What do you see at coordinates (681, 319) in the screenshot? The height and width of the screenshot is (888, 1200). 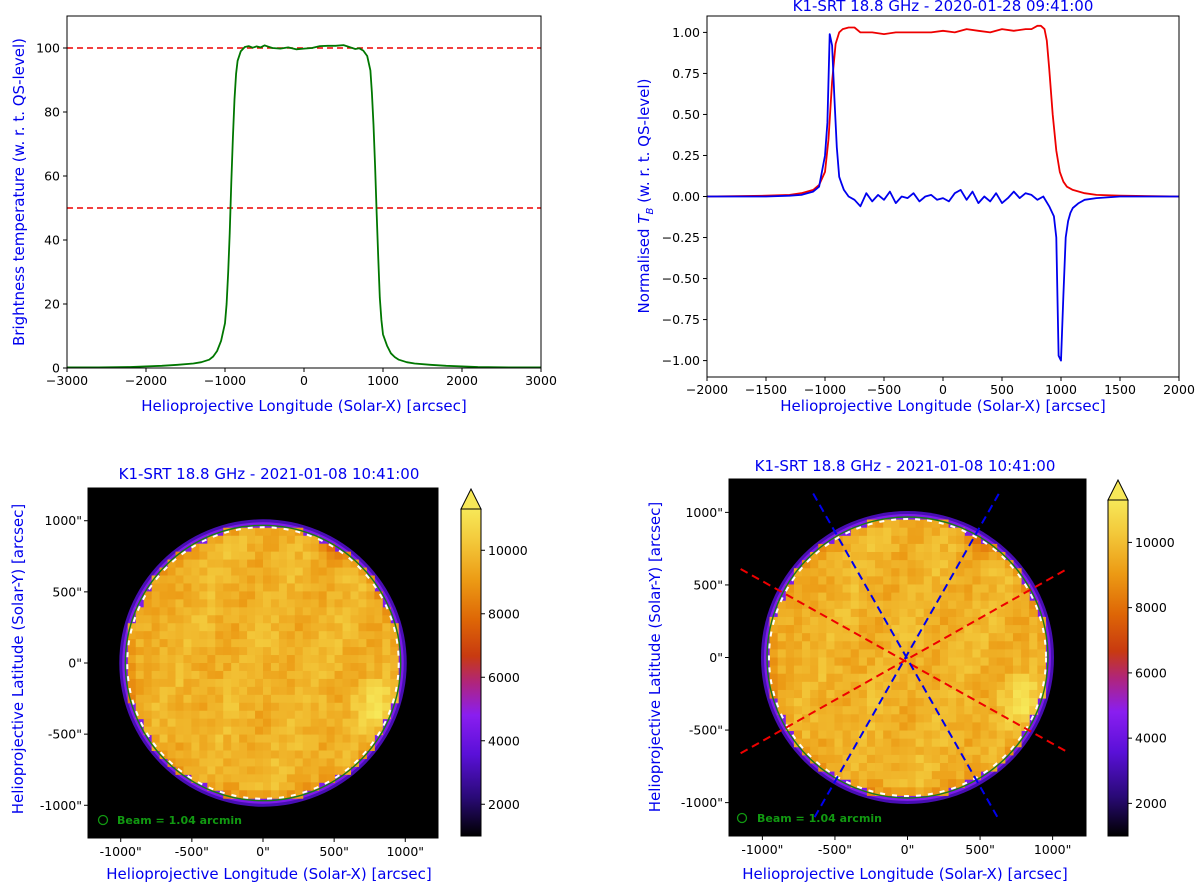 I see `y-tick-label: −0.75` at bounding box center [681, 319].